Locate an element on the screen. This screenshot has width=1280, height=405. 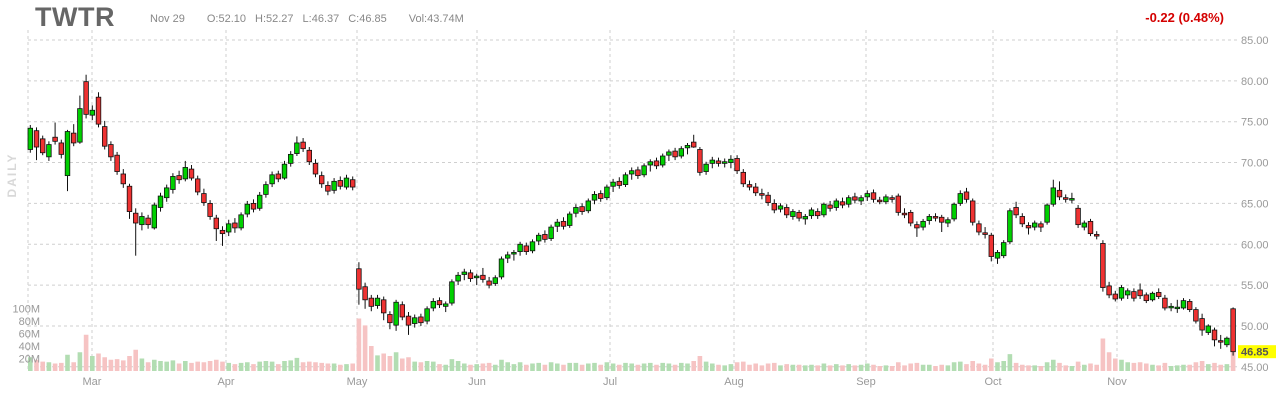
svg-text: May is located at coordinates (357, 382).